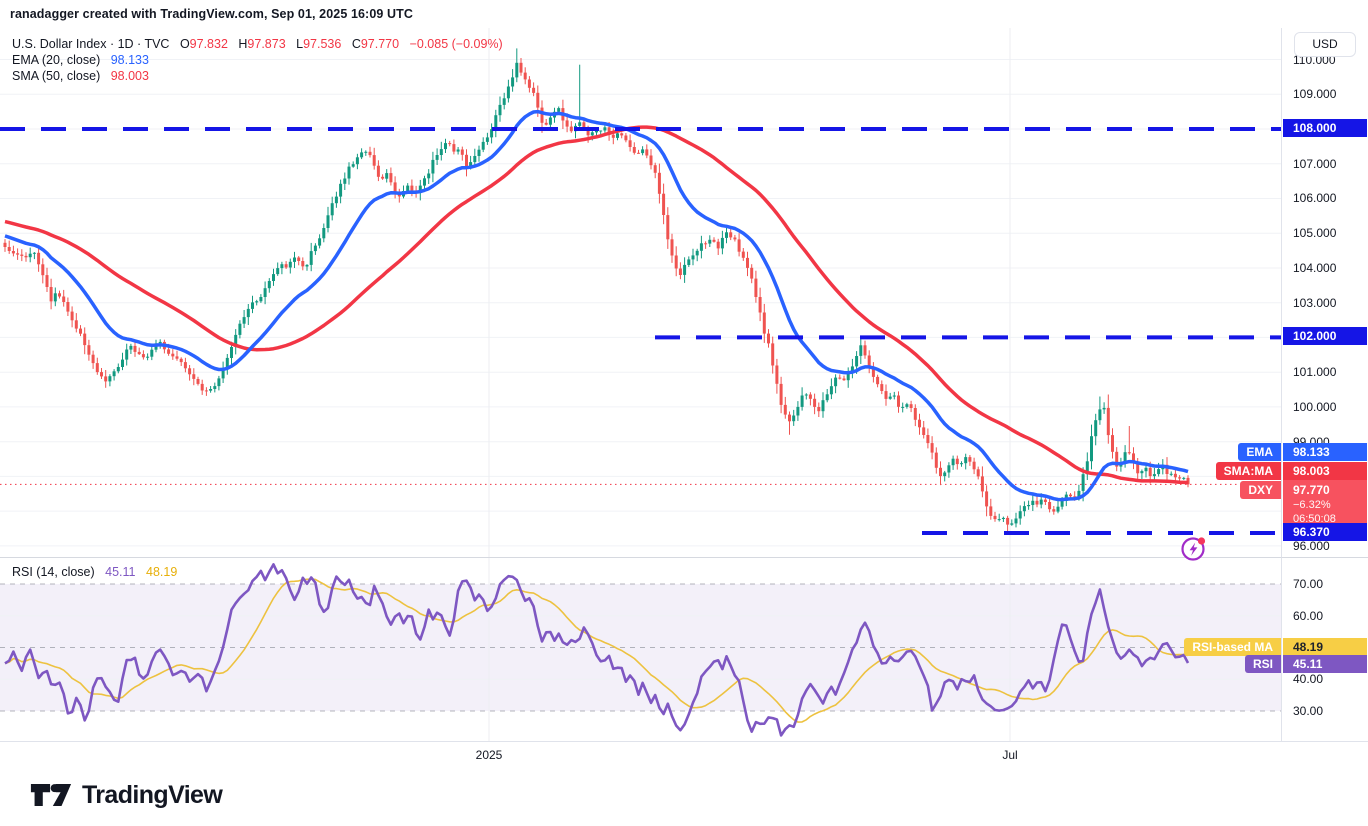 The height and width of the screenshot is (826, 1368). I want to click on highlighted-price-level: 102.000, so click(1325, 336).